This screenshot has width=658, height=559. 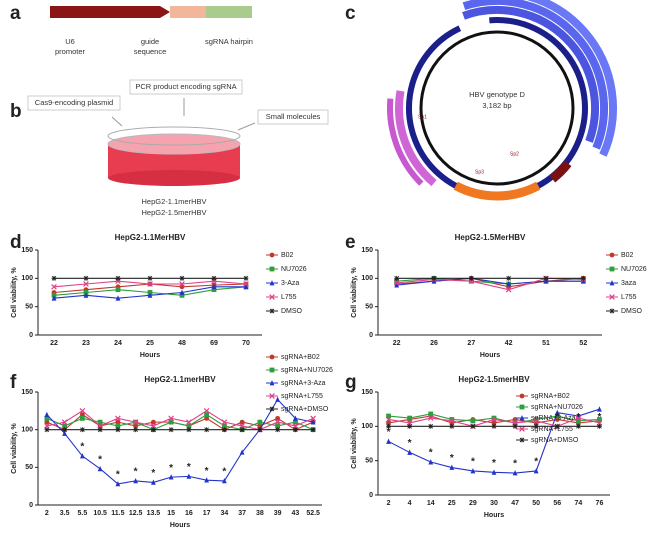 What do you see at coordinates (13, 382) in the screenshot?
I see `panel-label: f` at bounding box center [13, 382].